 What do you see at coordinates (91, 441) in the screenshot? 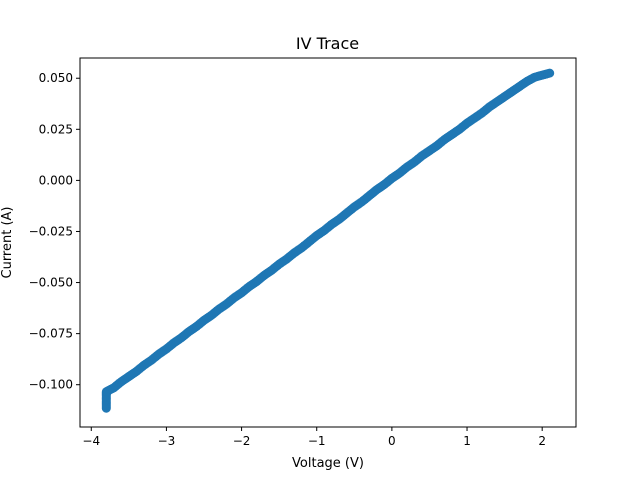
I see `x-tick-label: −4` at bounding box center [91, 441].